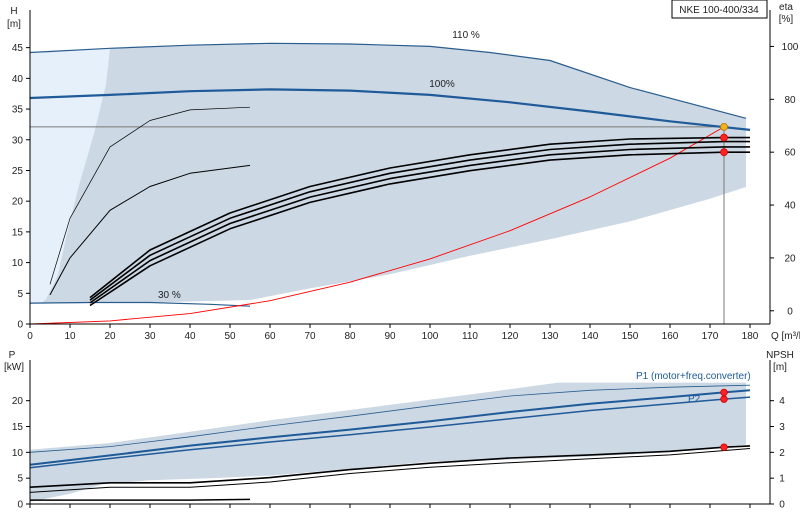 The image size is (800, 520). Describe the element at coordinates (790, 47) in the screenshot. I see `eta-y-tick-label: 100` at that location.